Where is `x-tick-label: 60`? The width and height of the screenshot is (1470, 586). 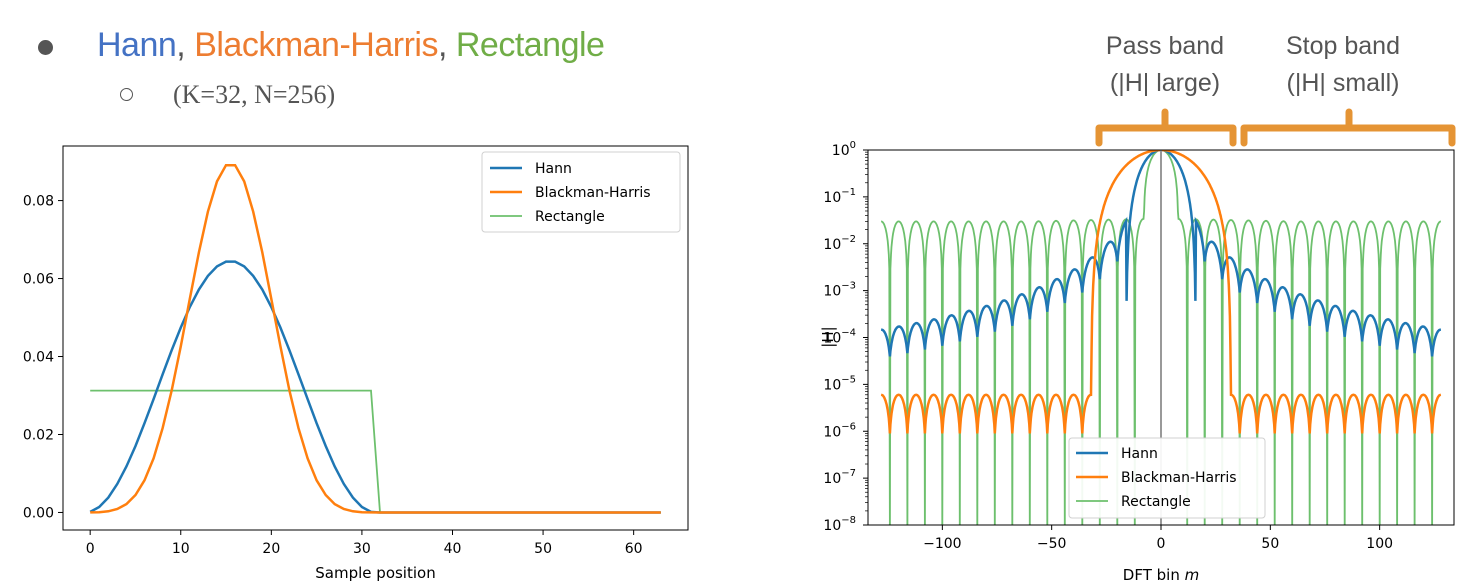
x-tick-label: 60 is located at coordinates (634, 549).